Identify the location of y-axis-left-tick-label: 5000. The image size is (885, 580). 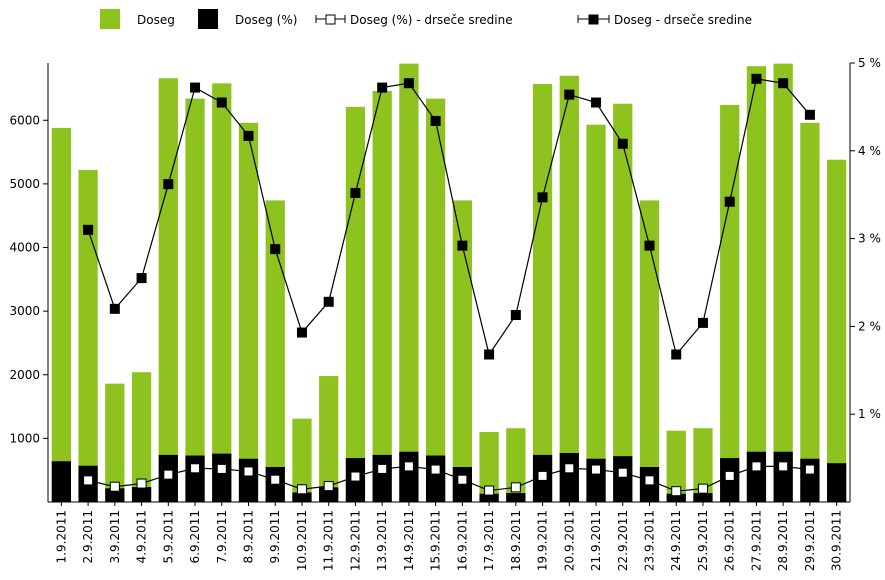
(24, 184).